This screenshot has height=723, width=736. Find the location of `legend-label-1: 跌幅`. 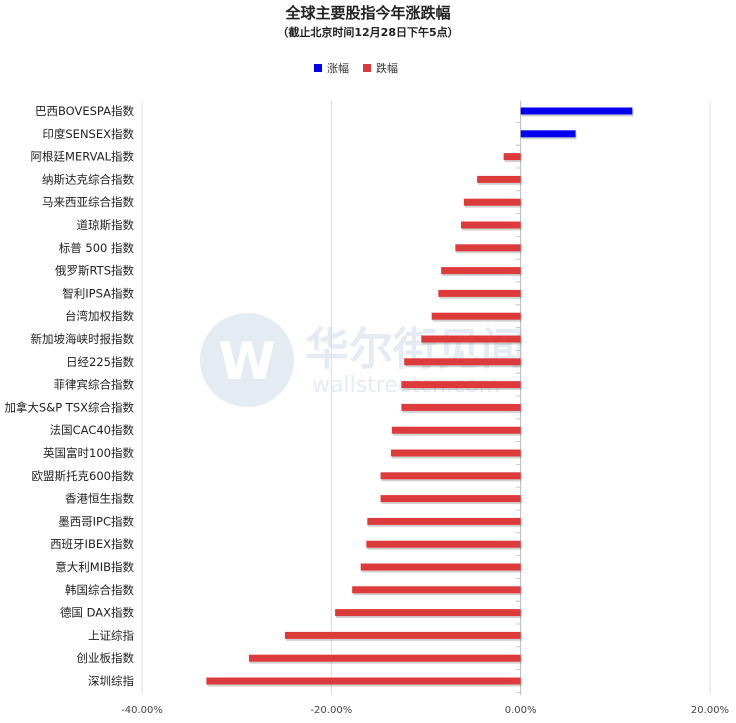

legend-label-1: 跌幅 is located at coordinates (387, 68).